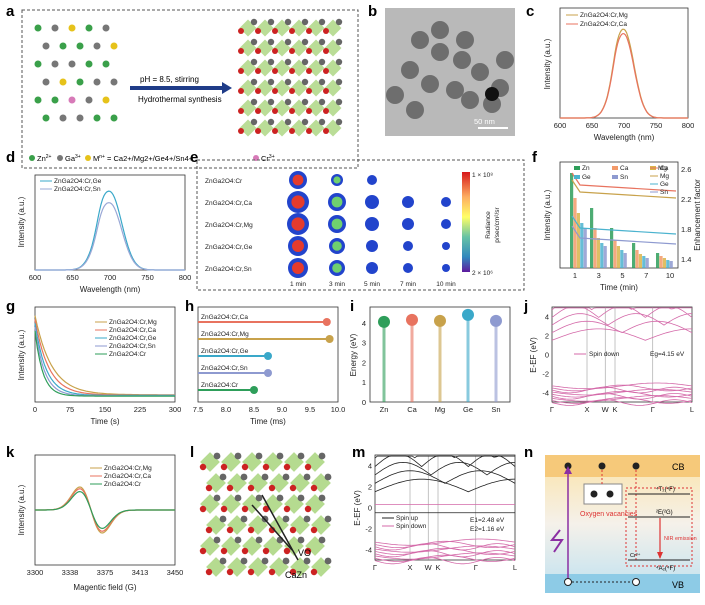 The height and width of the screenshot is (605, 705). What do you see at coordinates (370, 466) in the screenshot?
I see `y-tick-label: 4` at bounding box center [370, 466].